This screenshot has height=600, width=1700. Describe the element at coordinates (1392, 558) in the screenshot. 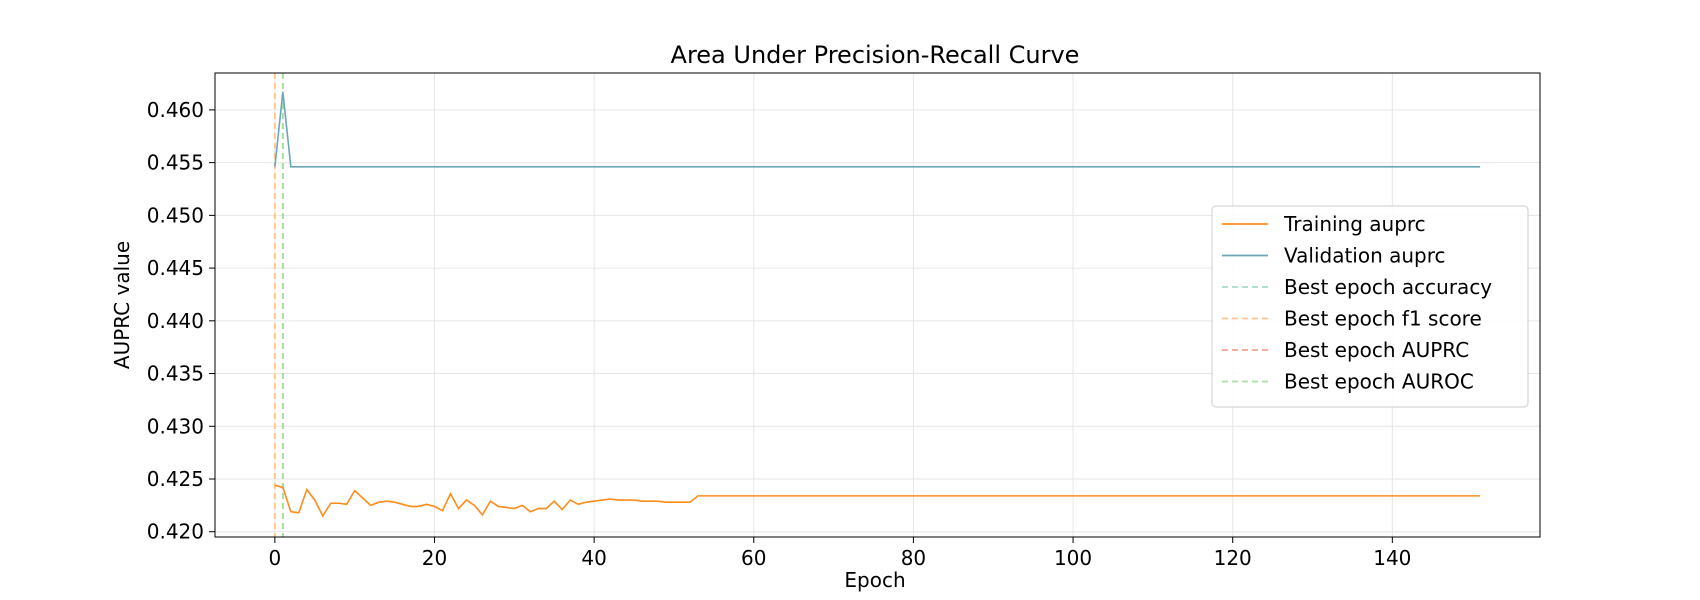

I see `x-tick-label: 140` at that location.